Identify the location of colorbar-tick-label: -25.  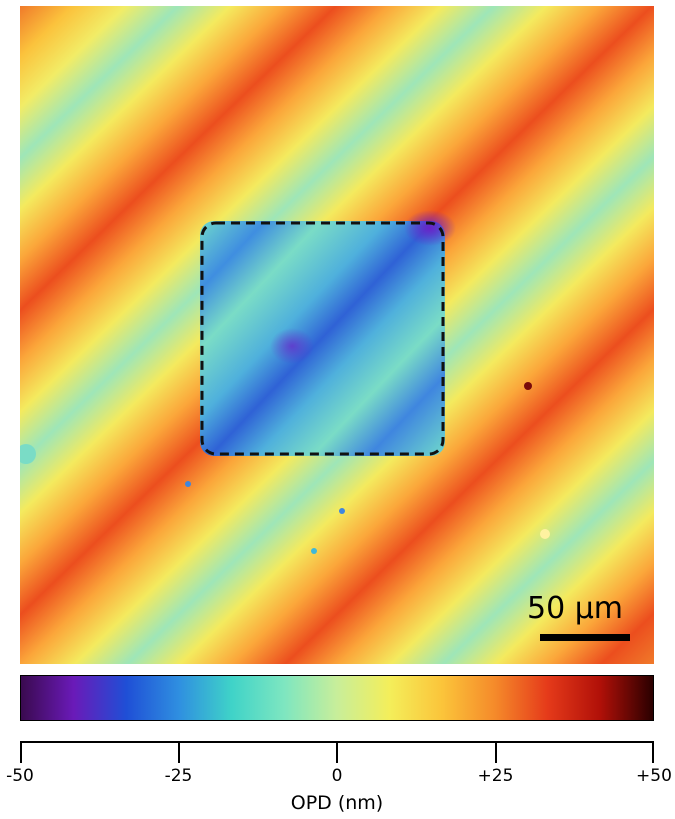
(178, 776).